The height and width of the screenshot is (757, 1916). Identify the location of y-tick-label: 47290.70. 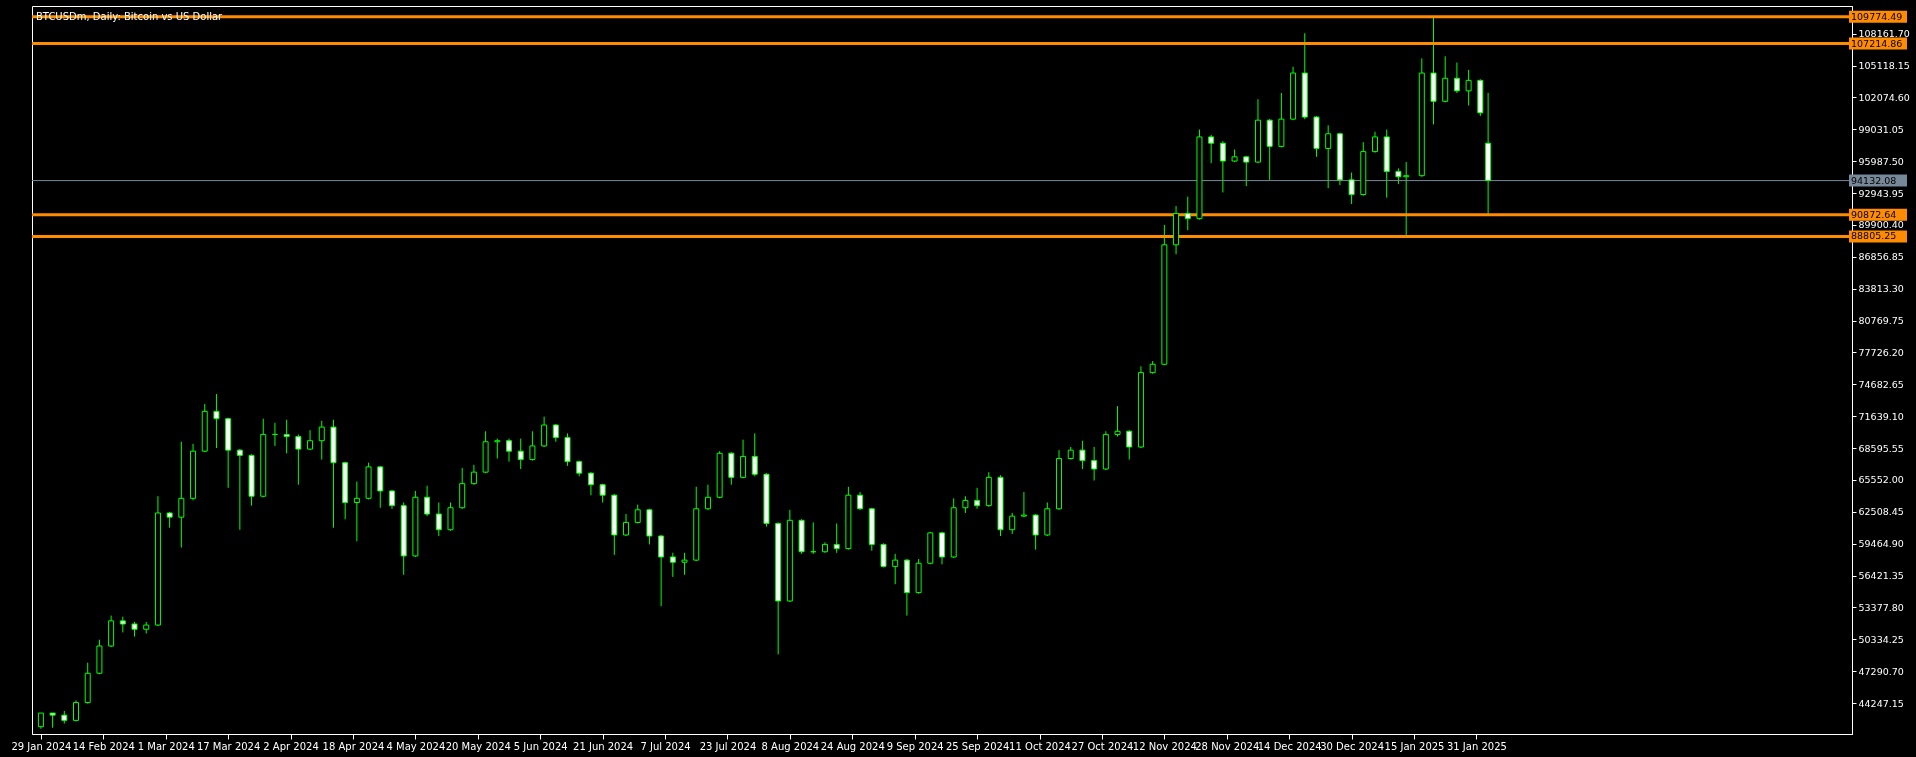
(1881, 671).